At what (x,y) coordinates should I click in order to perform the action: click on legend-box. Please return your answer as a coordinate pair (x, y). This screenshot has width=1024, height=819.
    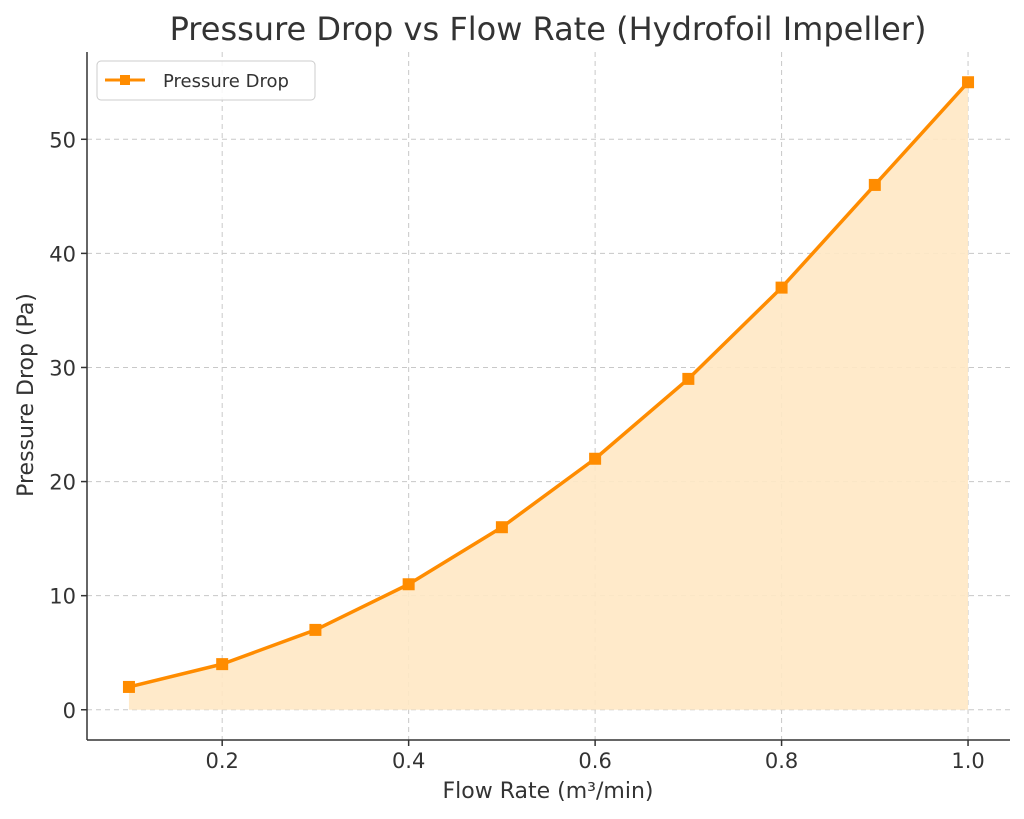
    Looking at the image, I should click on (206, 80).